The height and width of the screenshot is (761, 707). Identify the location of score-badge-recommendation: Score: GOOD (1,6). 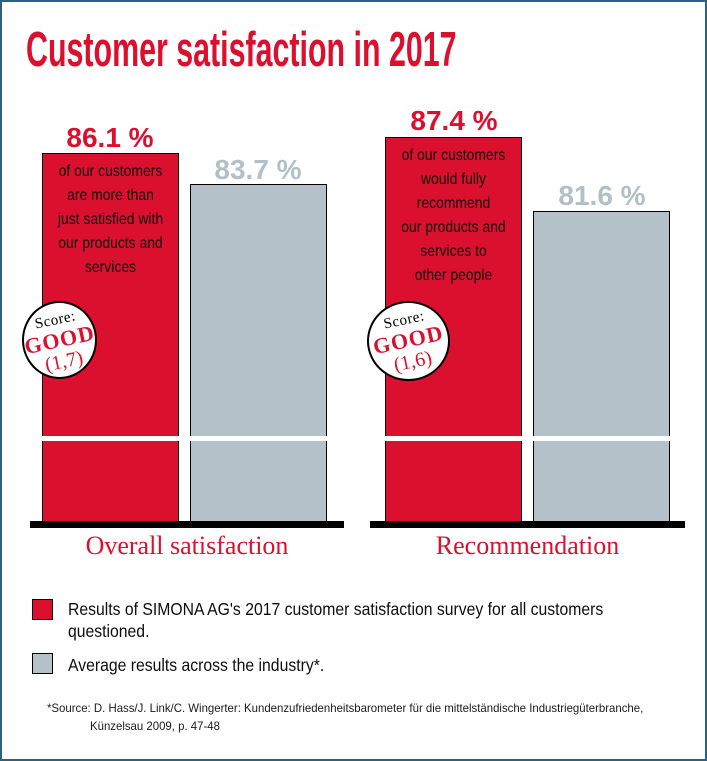
(408, 341).